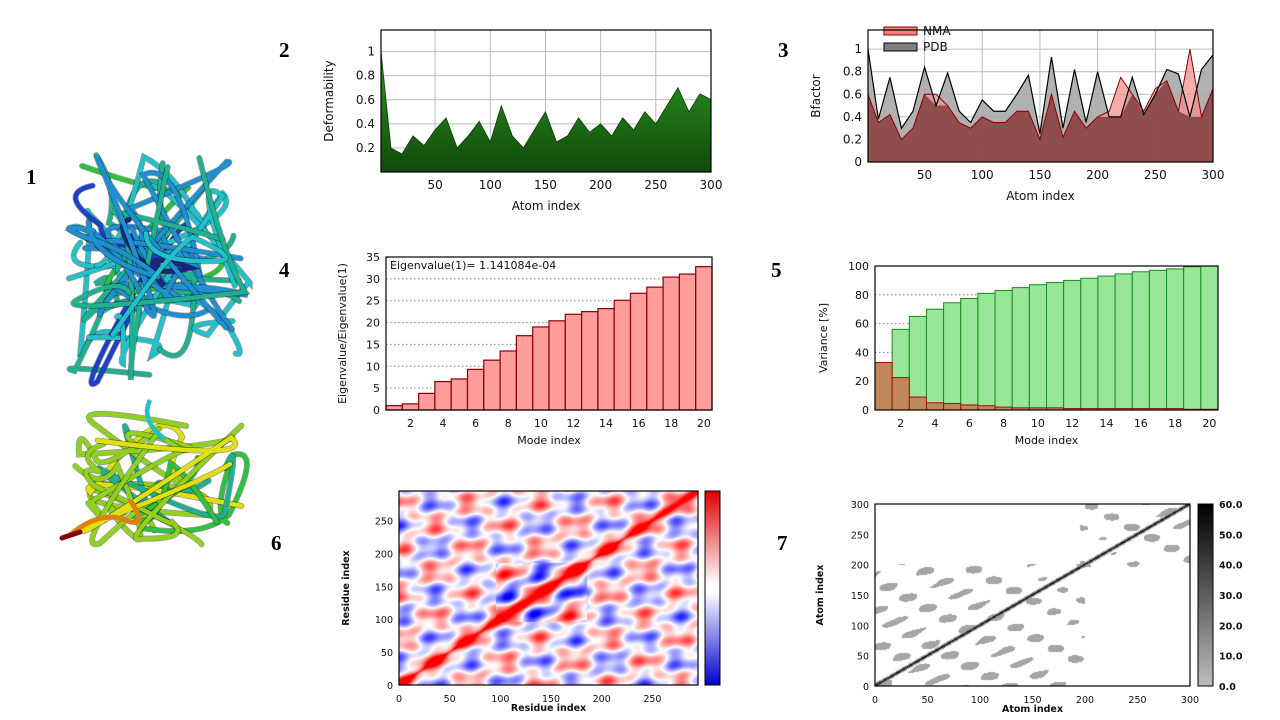 This screenshot has height=720, width=1280. Describe the element at coordinates (548, 708) in the screenshot. I see `x-axis-label: Residue index` at that location.